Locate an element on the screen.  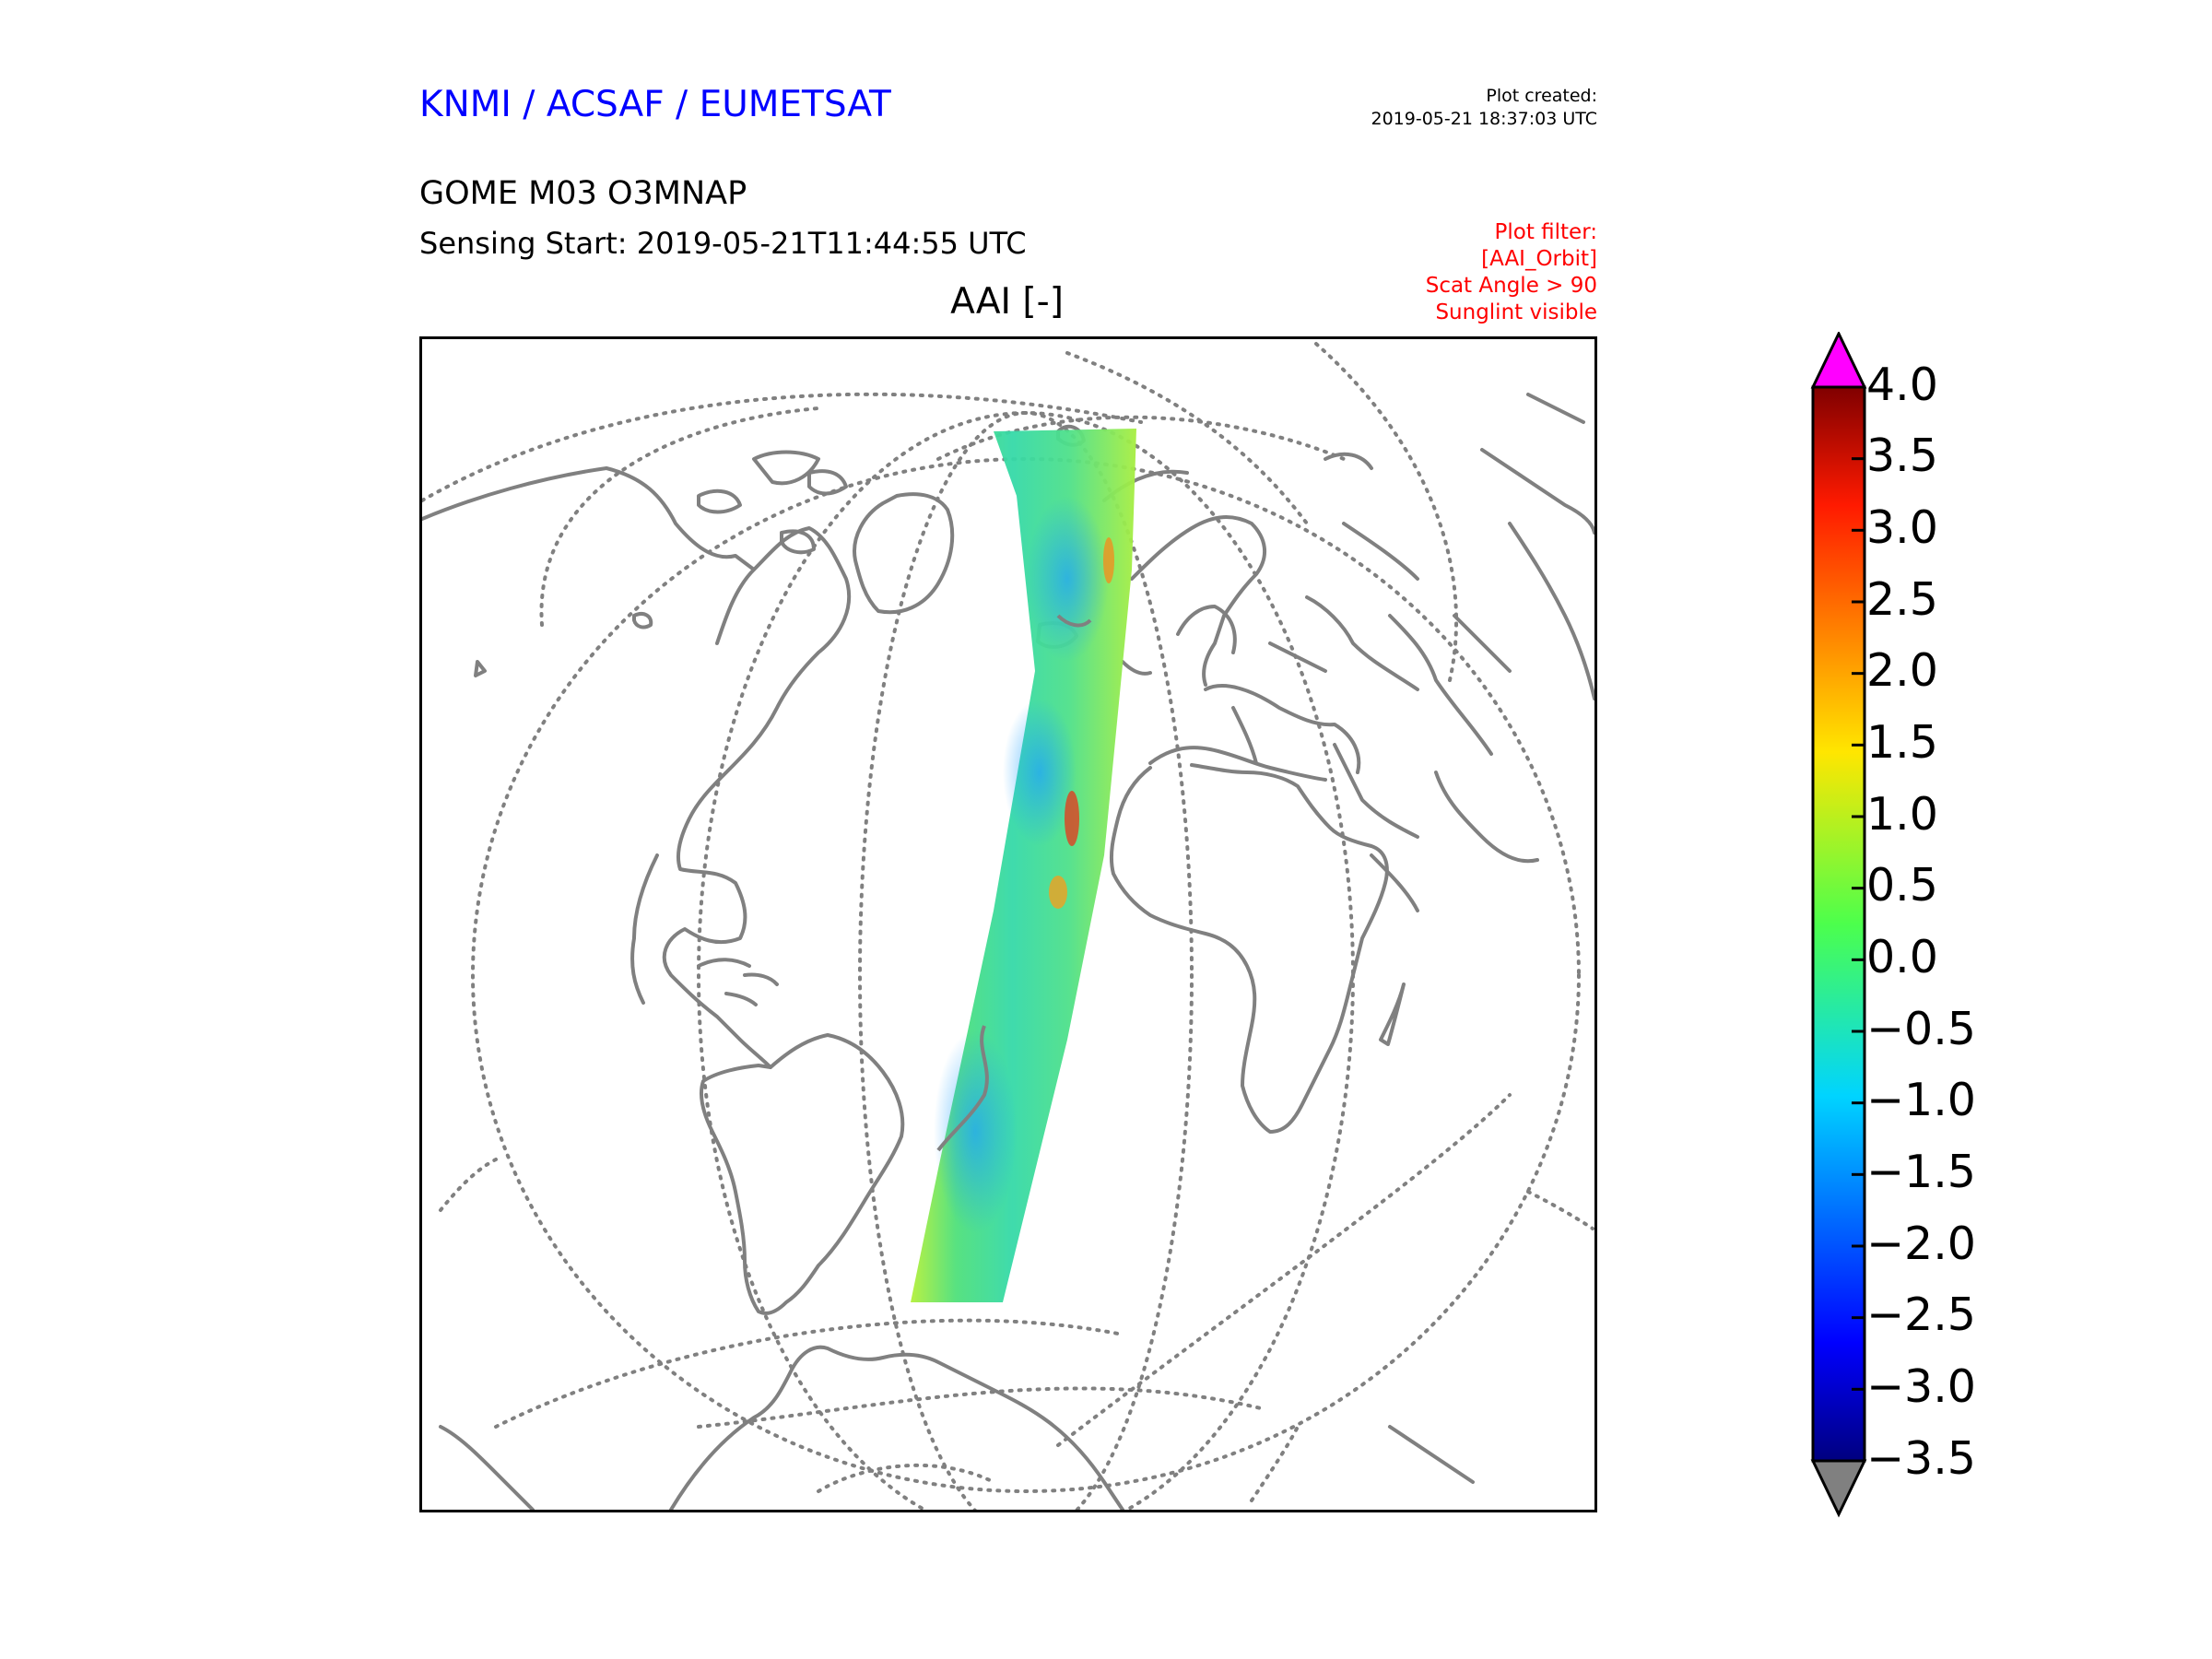
colorbar-tick-label: −3.0 is located at coordinates (1921, 1386).